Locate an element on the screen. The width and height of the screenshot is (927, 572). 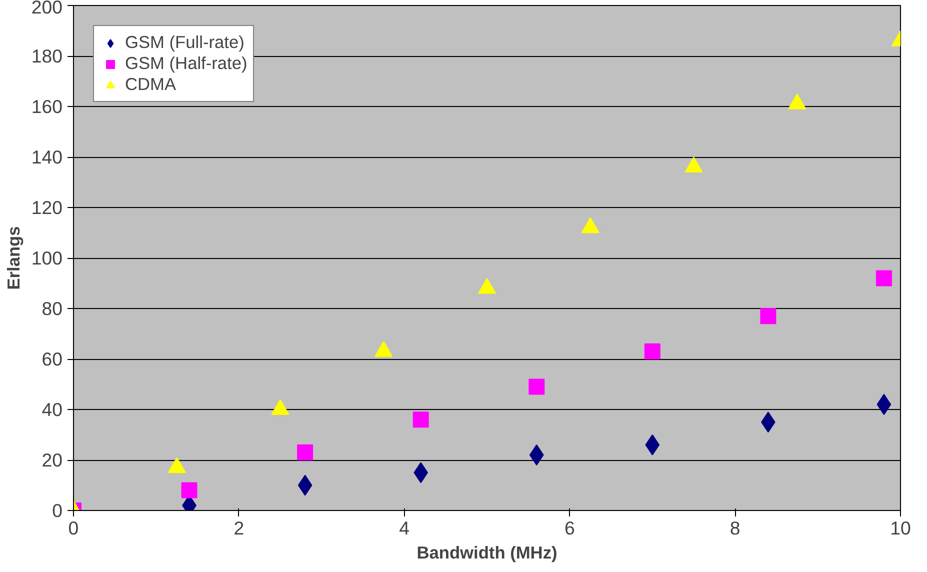
y-tick-label: 60 is located at coordinates (52, 359).